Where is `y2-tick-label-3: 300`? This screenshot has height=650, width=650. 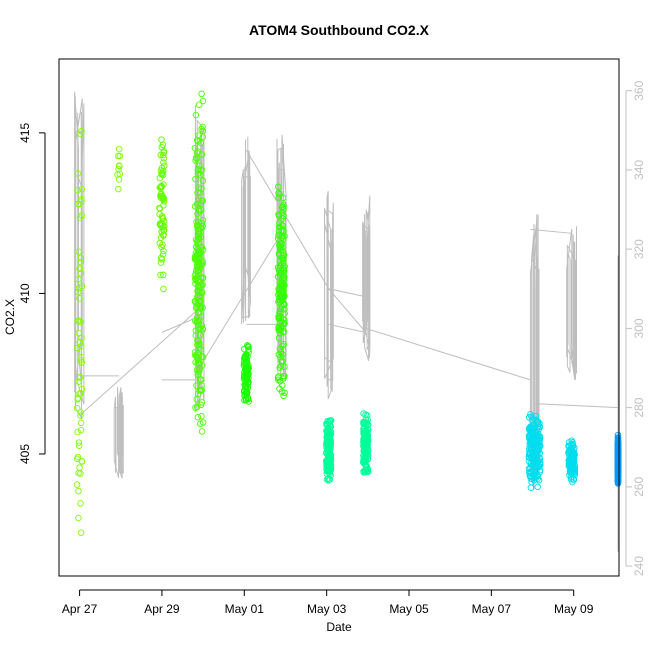
y2-tick-label-3: 300 is located at coordinates (639, 328).